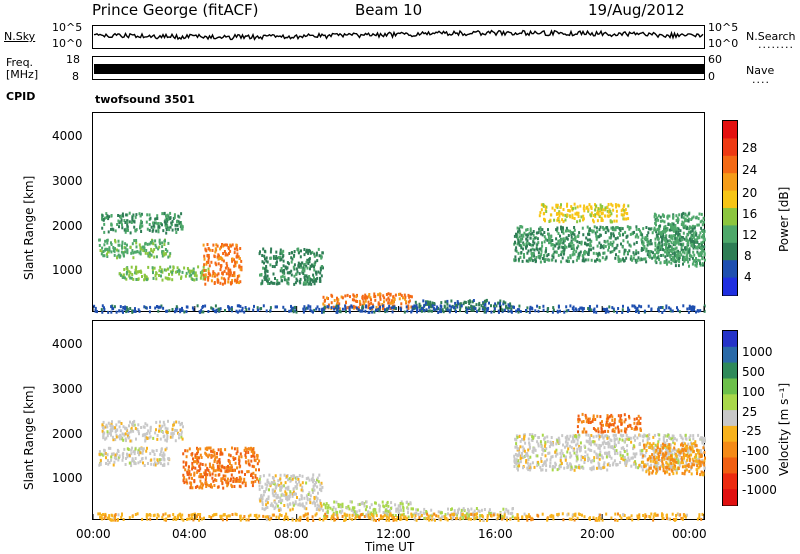  Describe the element at coordinates (756, 451) in the screenshot. I see `velocity-cb-tick-m100: -100` at that location.